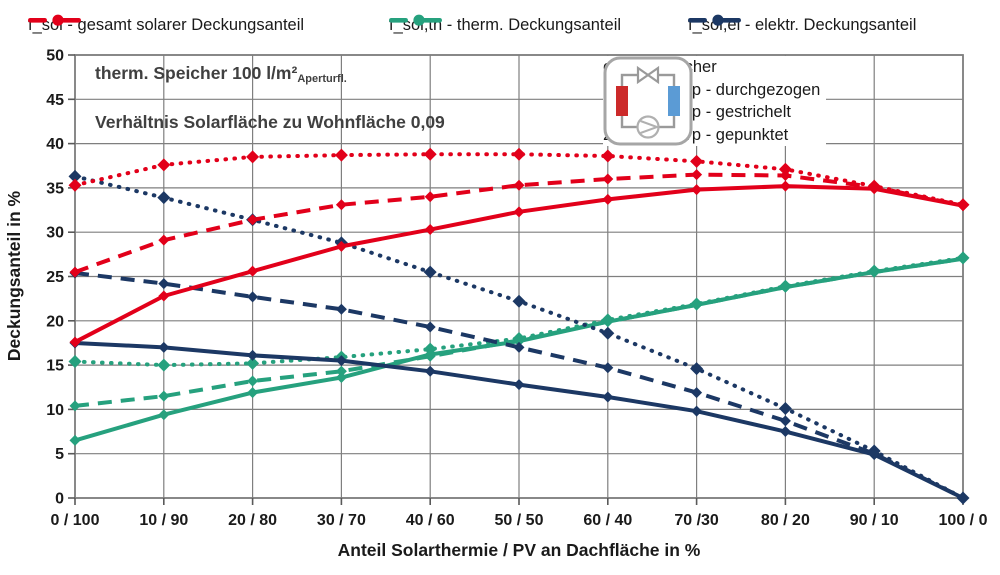 Image resolution: width=1000 pixels, height=575 pixels. What do you see at coordinates (714, 20) in the screenshot?
I see `legend-marker-f-sol-el-icon` at bounding box center [714, 20].